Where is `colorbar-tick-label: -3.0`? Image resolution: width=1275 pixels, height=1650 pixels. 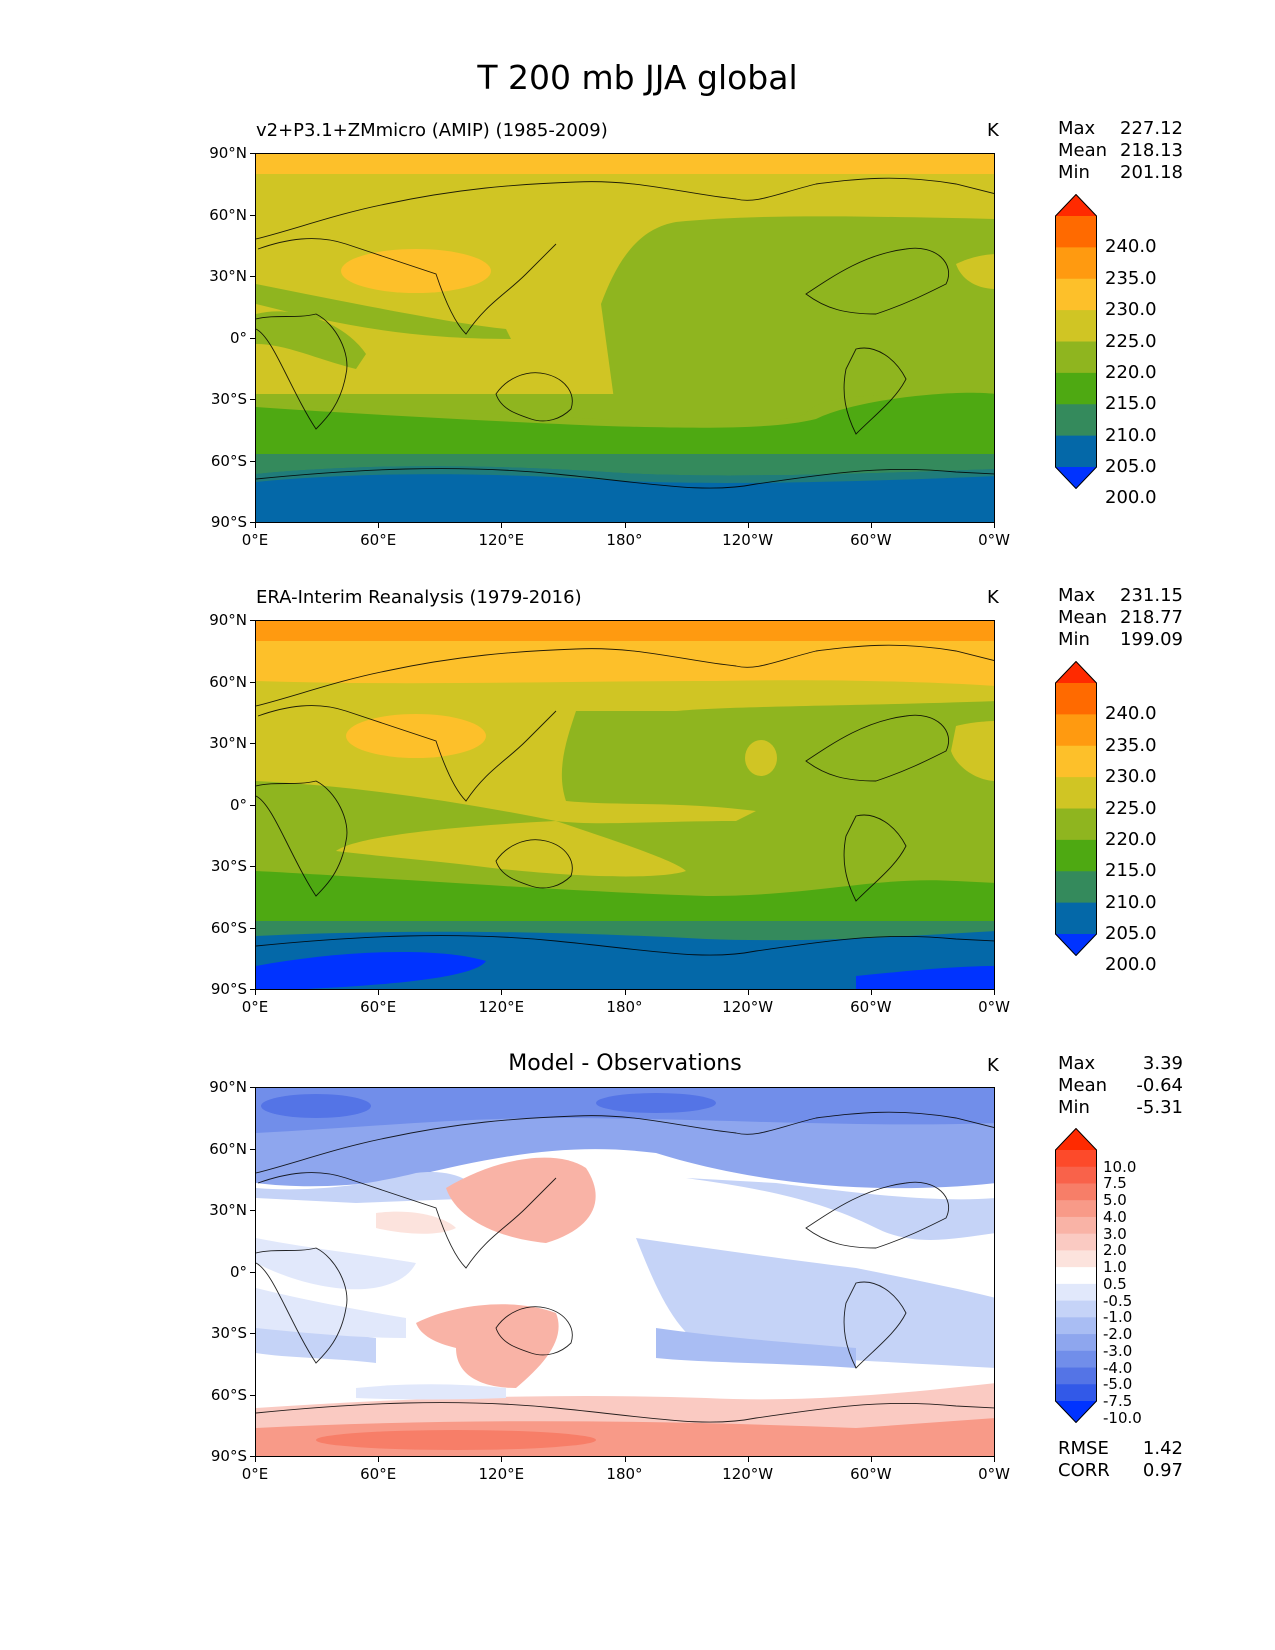 colorbar-tick-label: -3.0 is located at coordinates (1118, 1350).